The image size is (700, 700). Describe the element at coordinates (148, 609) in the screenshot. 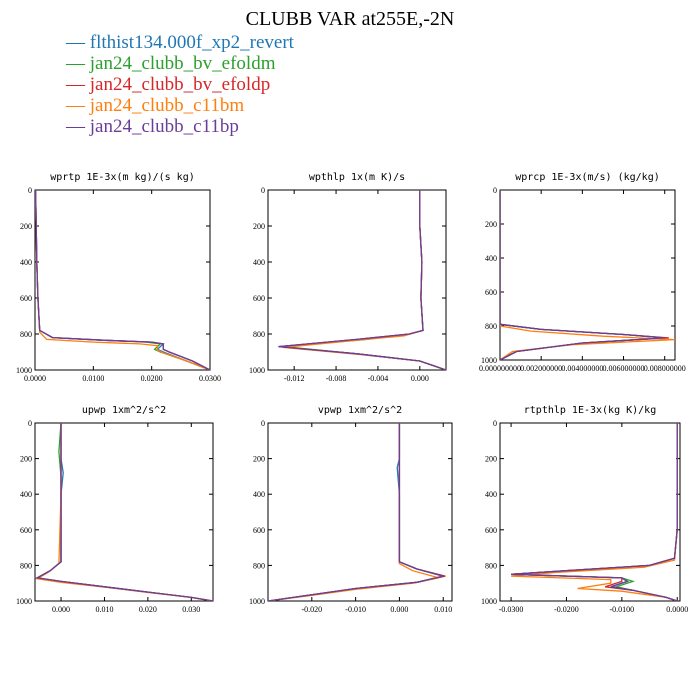

I see `x-tick-label: 0.020` at that location.